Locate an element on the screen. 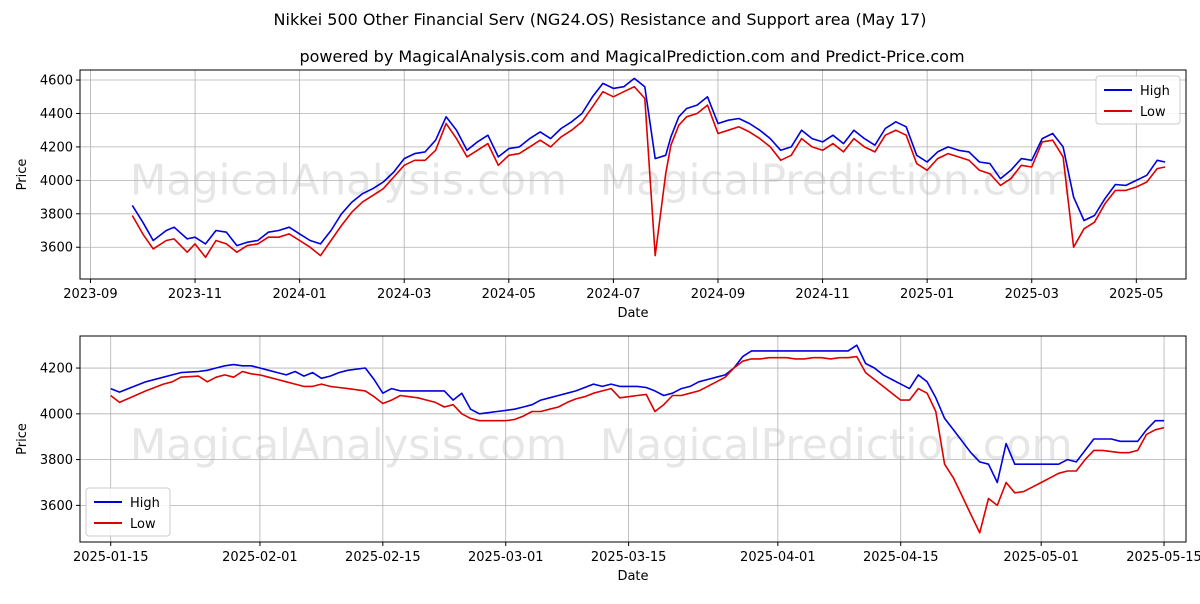 The width and height of the screenshot is (1200, 604). x-tick-label: 2025-01-15 is located at coordinates (111, 557).